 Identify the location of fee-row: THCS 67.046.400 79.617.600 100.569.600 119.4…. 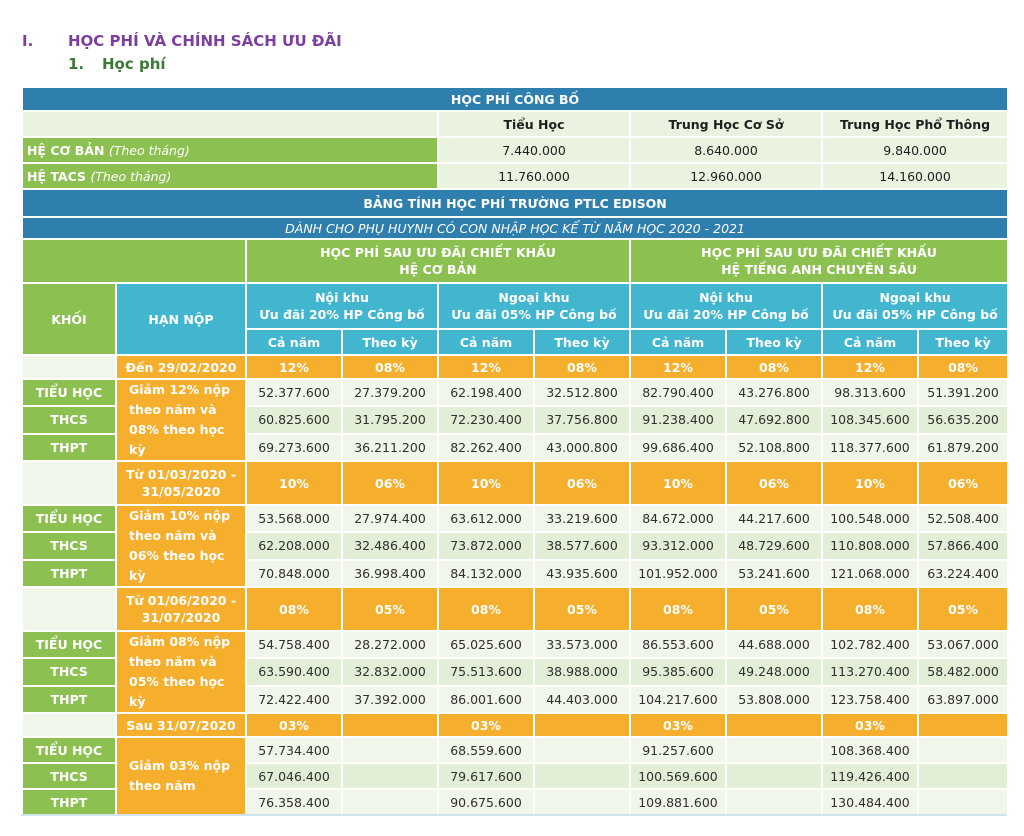
(515, 776).